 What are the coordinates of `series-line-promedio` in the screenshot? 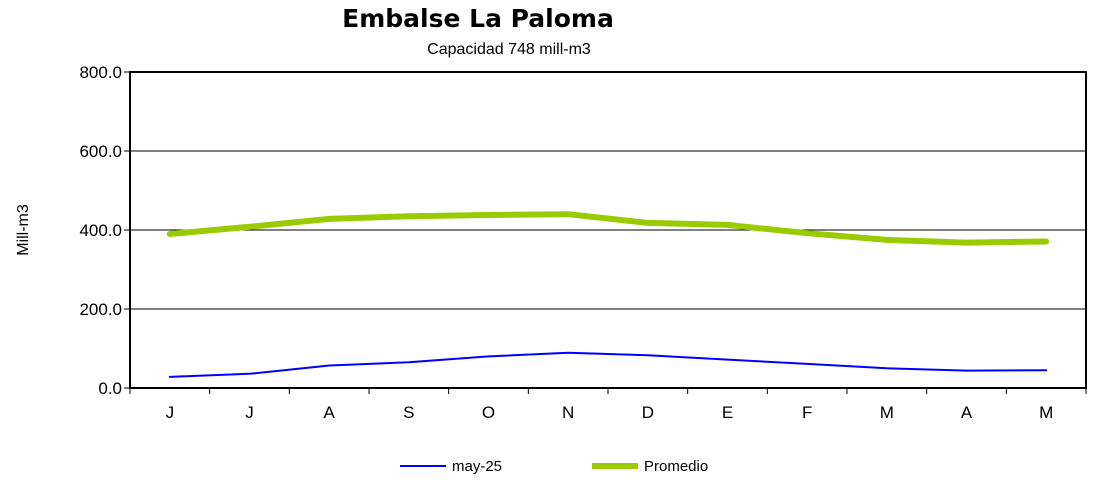 It's located at (608, 228).